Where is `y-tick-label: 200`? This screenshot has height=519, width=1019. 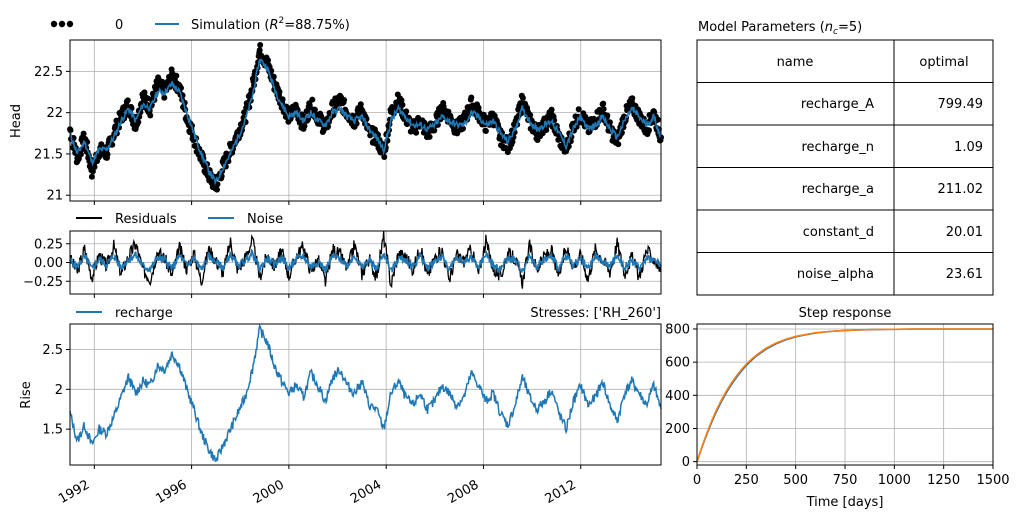
y-tick-label: 200 is located at coordinates (677, 429).